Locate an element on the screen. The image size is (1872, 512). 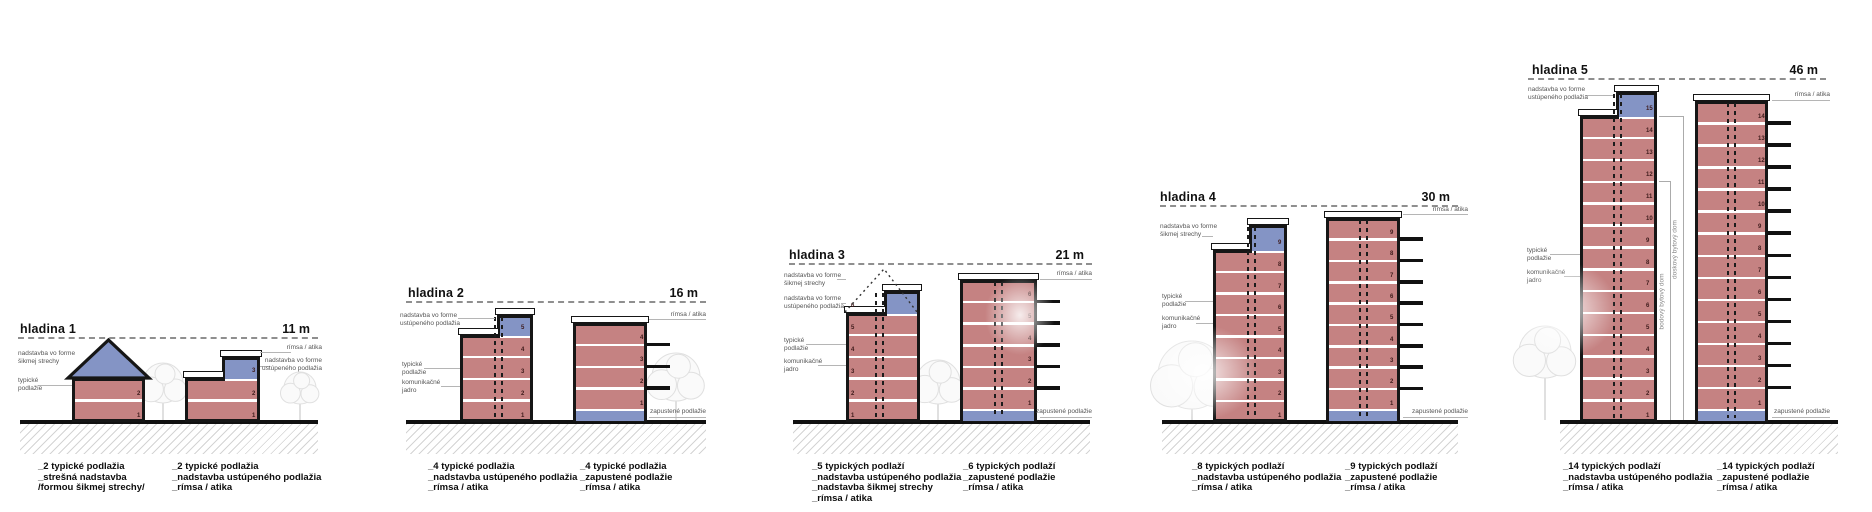
floor-number: 13 is located at coordinates (1761, 138).